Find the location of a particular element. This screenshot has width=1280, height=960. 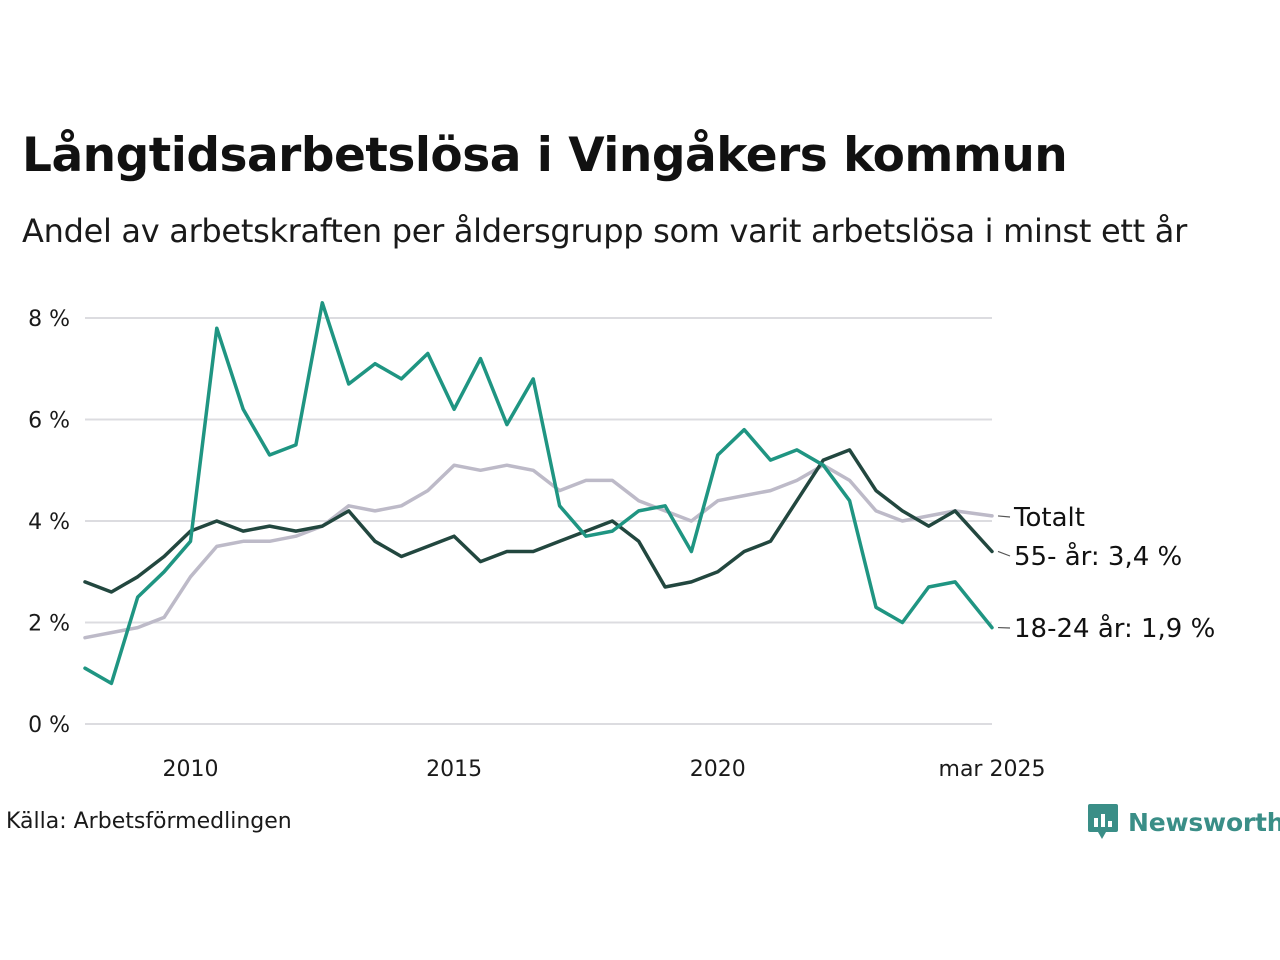

series-end-labels: Totalt 55- år: 3,4 % 18-24 år: 1,9 % is located at coordinates (1106, 573).